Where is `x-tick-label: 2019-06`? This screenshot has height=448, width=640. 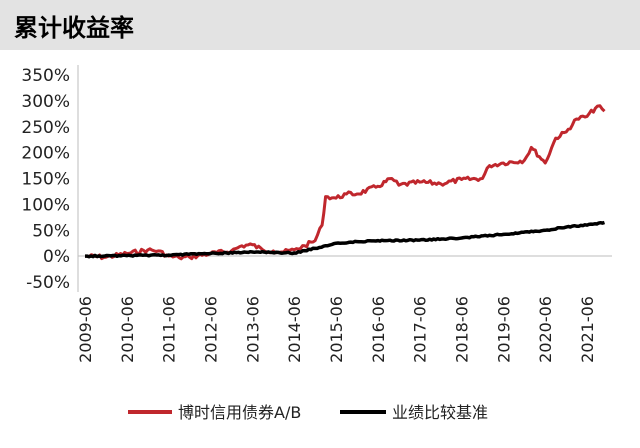
x-tick-label: 2019-06 is located at coordinates (503, 329).